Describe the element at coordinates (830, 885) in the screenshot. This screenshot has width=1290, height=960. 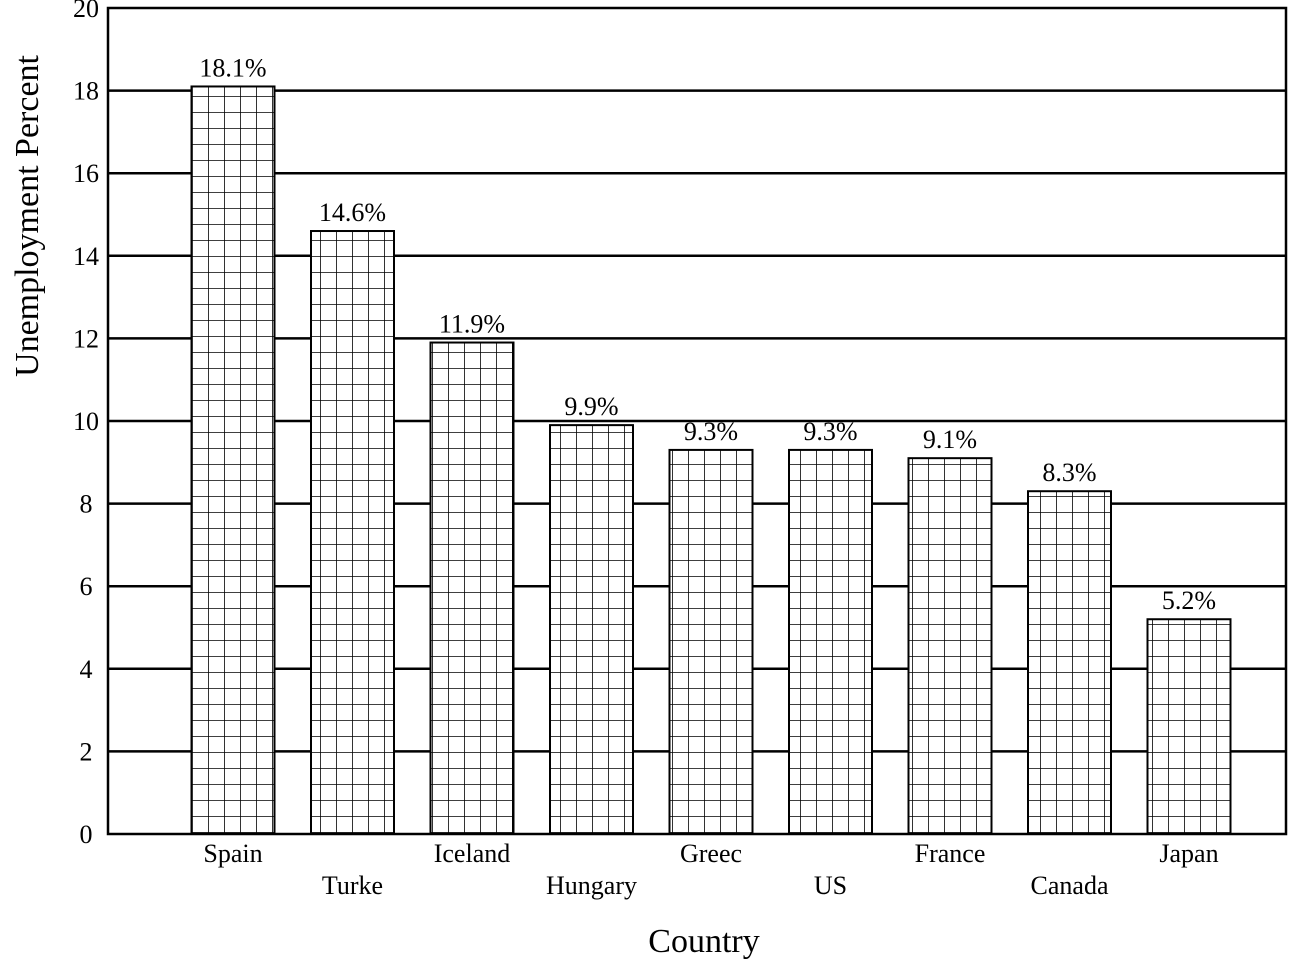
I see `x-category-label: US` at that location.